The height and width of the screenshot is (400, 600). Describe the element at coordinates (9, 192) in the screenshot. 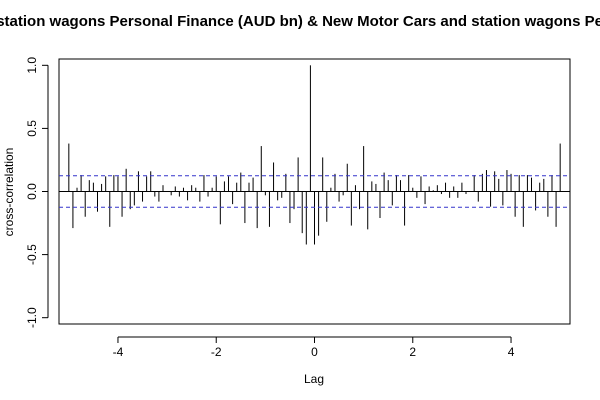

I see `y-axis-label: cross-correlation` at that location.